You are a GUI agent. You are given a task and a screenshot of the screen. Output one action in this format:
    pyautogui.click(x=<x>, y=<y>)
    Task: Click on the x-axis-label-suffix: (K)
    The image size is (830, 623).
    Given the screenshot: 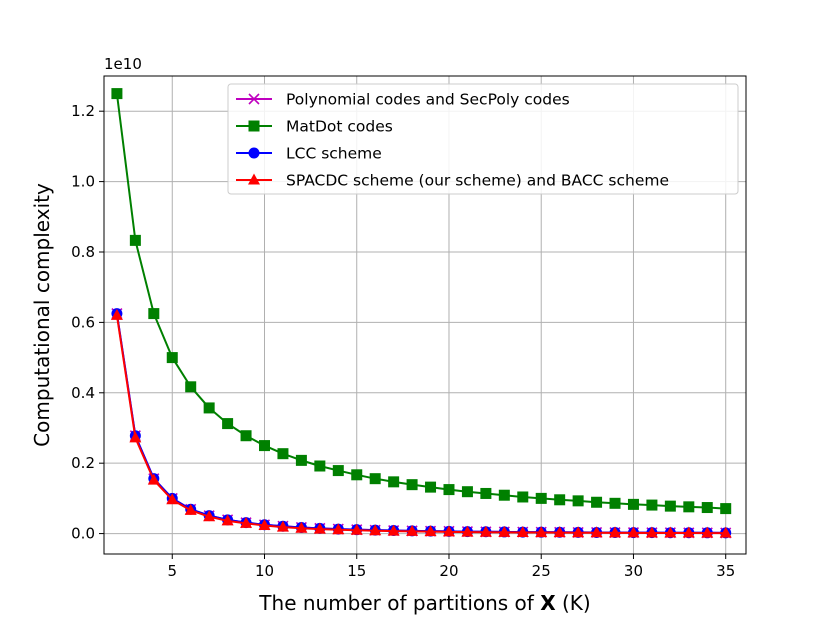 What is the action you would take?
    pyautogui.click(x=573, y=603)
    